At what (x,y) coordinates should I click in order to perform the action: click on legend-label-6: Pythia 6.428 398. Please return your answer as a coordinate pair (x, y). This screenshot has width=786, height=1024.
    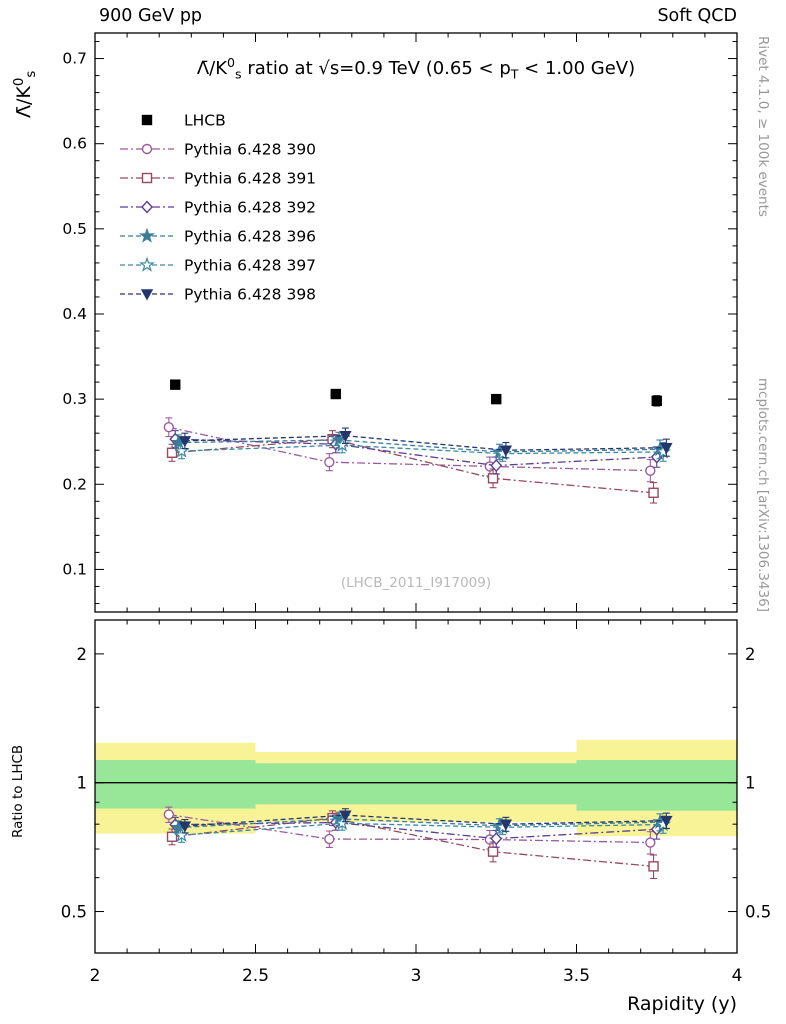
    Looking at the image, I should click on (250, 295).